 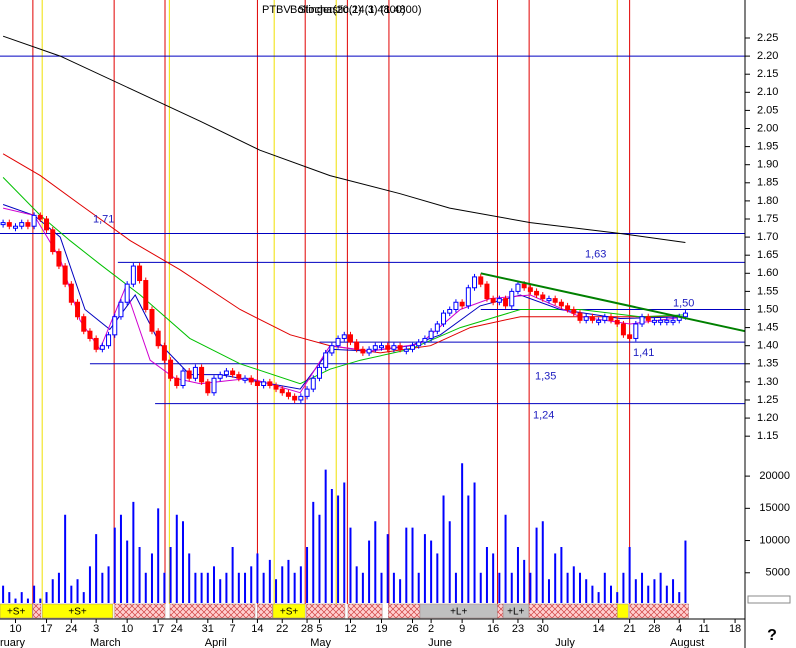 I want to click on y-tick-label: 1.70, so click(x=767, y=237).